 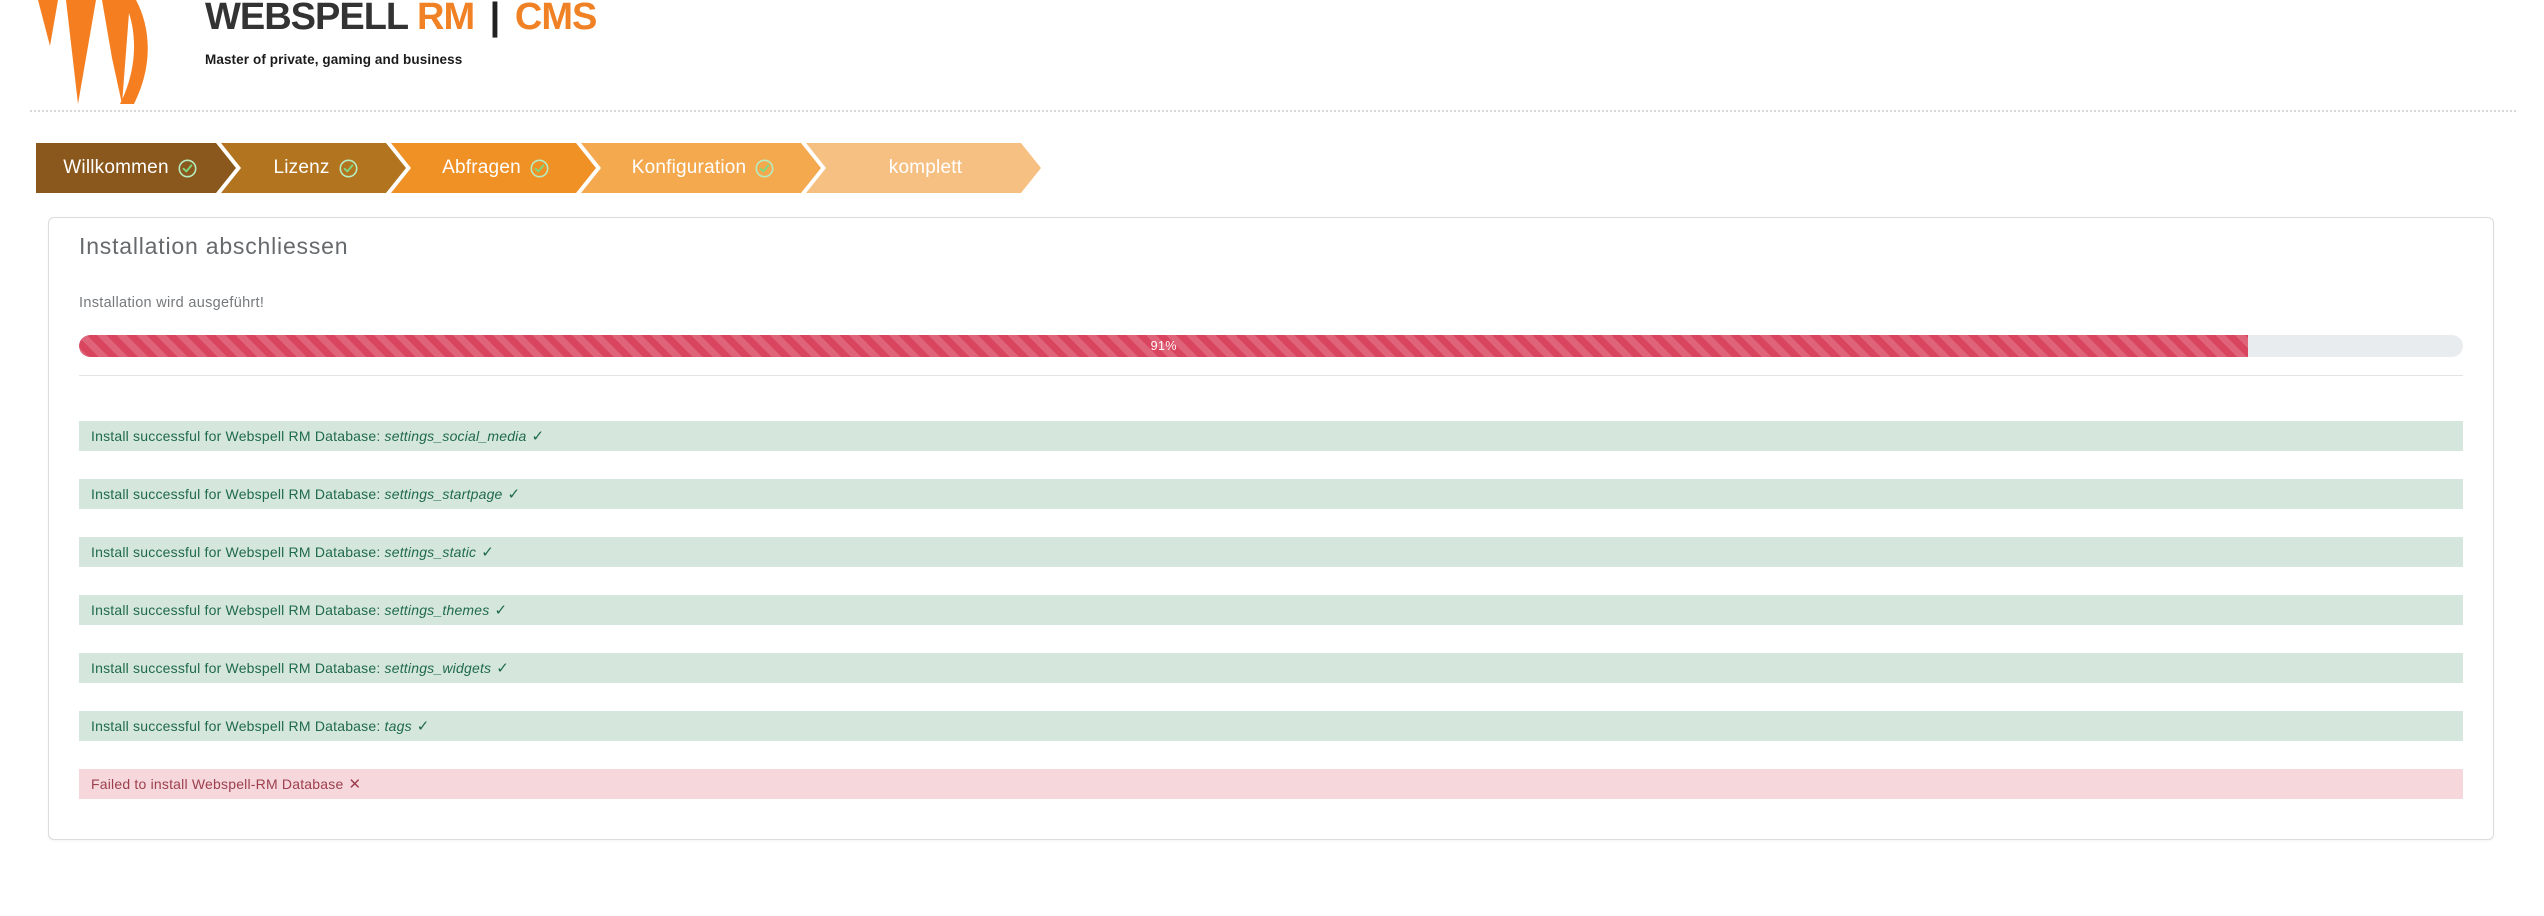 What do you see at coordinates (438, 668) in the screenshot?
I see `database-table-name: settings_widgets` at bounding box center [438, 668].